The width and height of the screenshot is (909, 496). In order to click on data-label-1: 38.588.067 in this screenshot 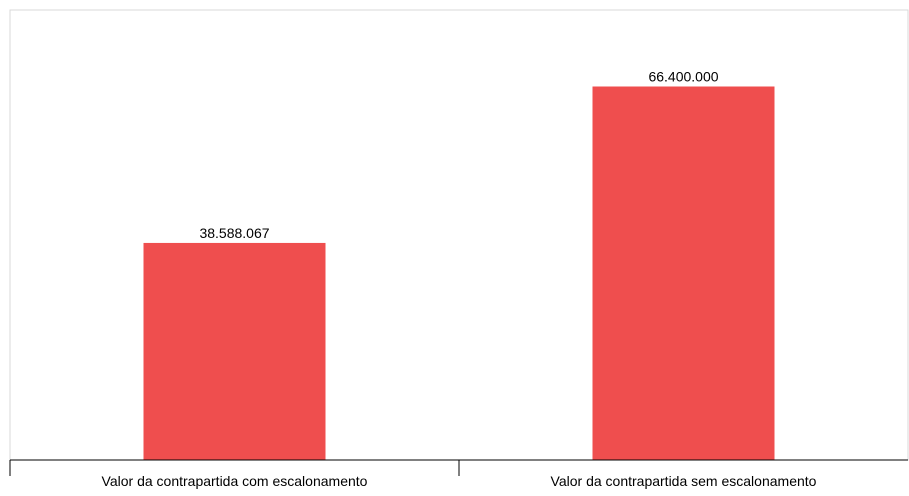, I will do `click(234, 233)`.